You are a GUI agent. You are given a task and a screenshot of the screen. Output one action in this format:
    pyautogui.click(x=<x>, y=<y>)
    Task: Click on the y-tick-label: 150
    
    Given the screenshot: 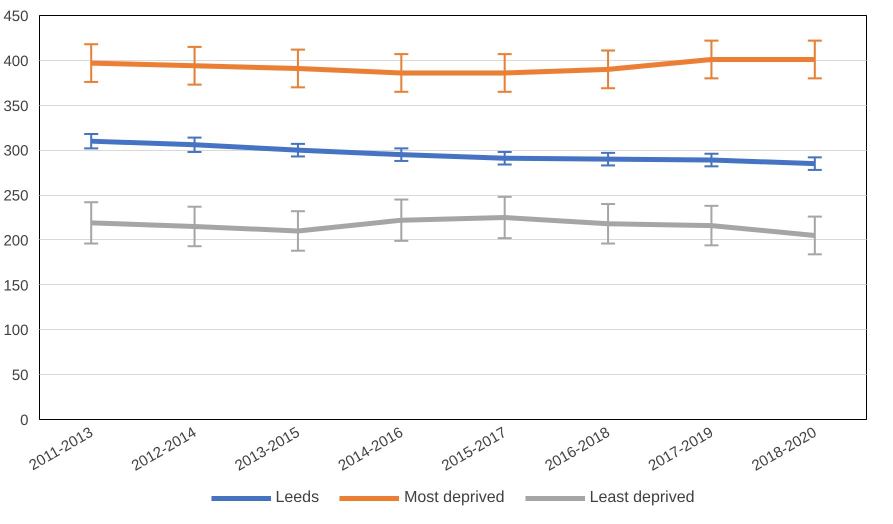 What is the action you would take?
    pyautogui.click(x=16, y=285)
    